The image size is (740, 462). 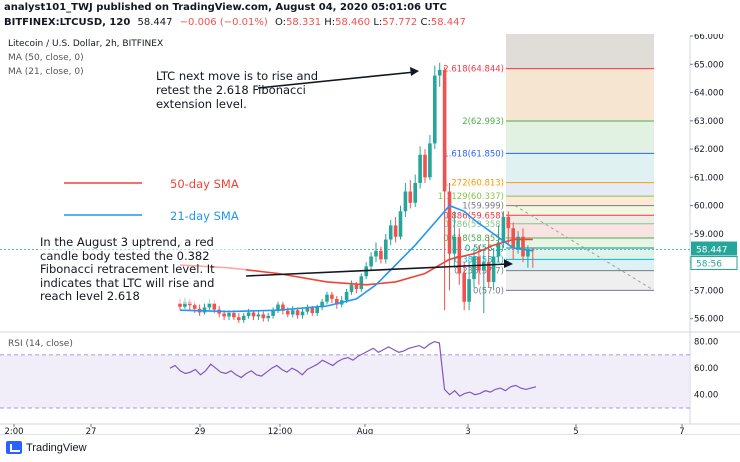 What do you see at coordinates (304, 22) in the screenshot?
I see `open-value: 58.331` at bounding box center [304, 22].